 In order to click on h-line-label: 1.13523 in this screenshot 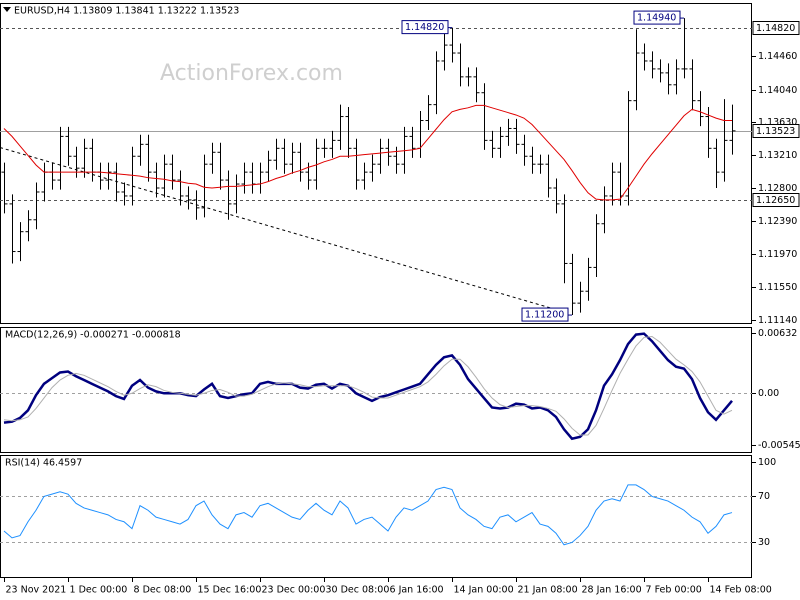, I will do `click(775, 131)`.